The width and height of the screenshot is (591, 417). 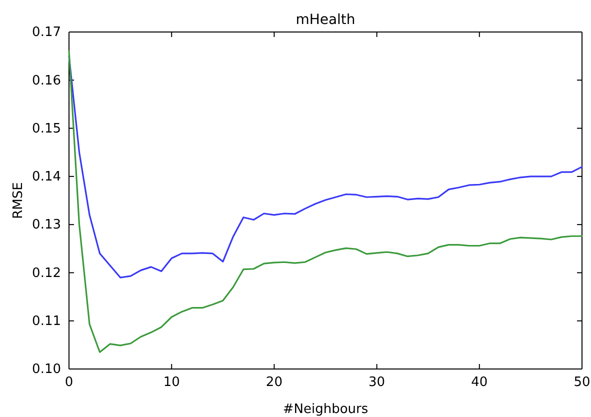 What do you see at coordinates (479, 382) in the screenshot?
I see `x-tick-label: 40` at bounding box center [479, 382].